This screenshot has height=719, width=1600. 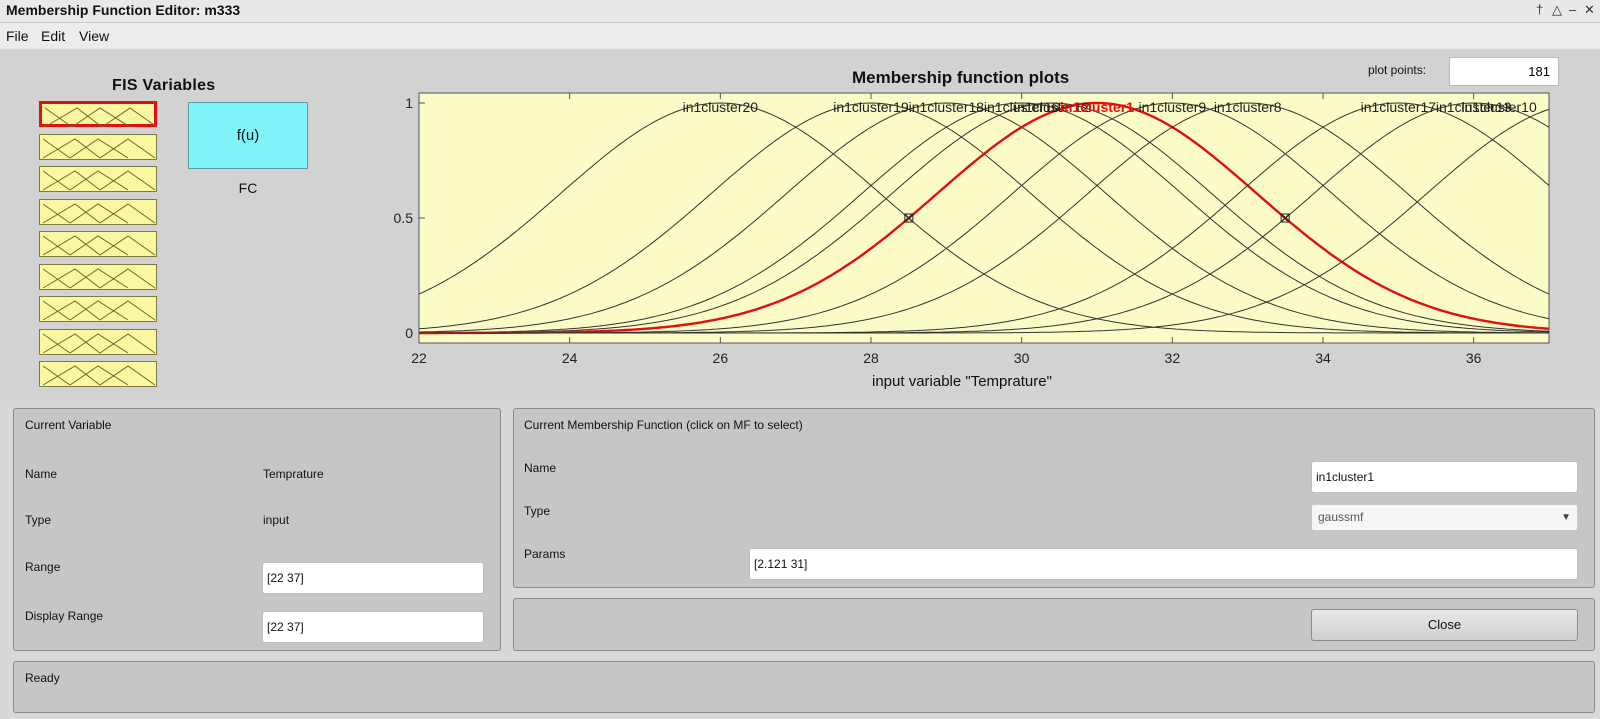 I want to click on minimize-icon: –, so click(x=1573, y=9).